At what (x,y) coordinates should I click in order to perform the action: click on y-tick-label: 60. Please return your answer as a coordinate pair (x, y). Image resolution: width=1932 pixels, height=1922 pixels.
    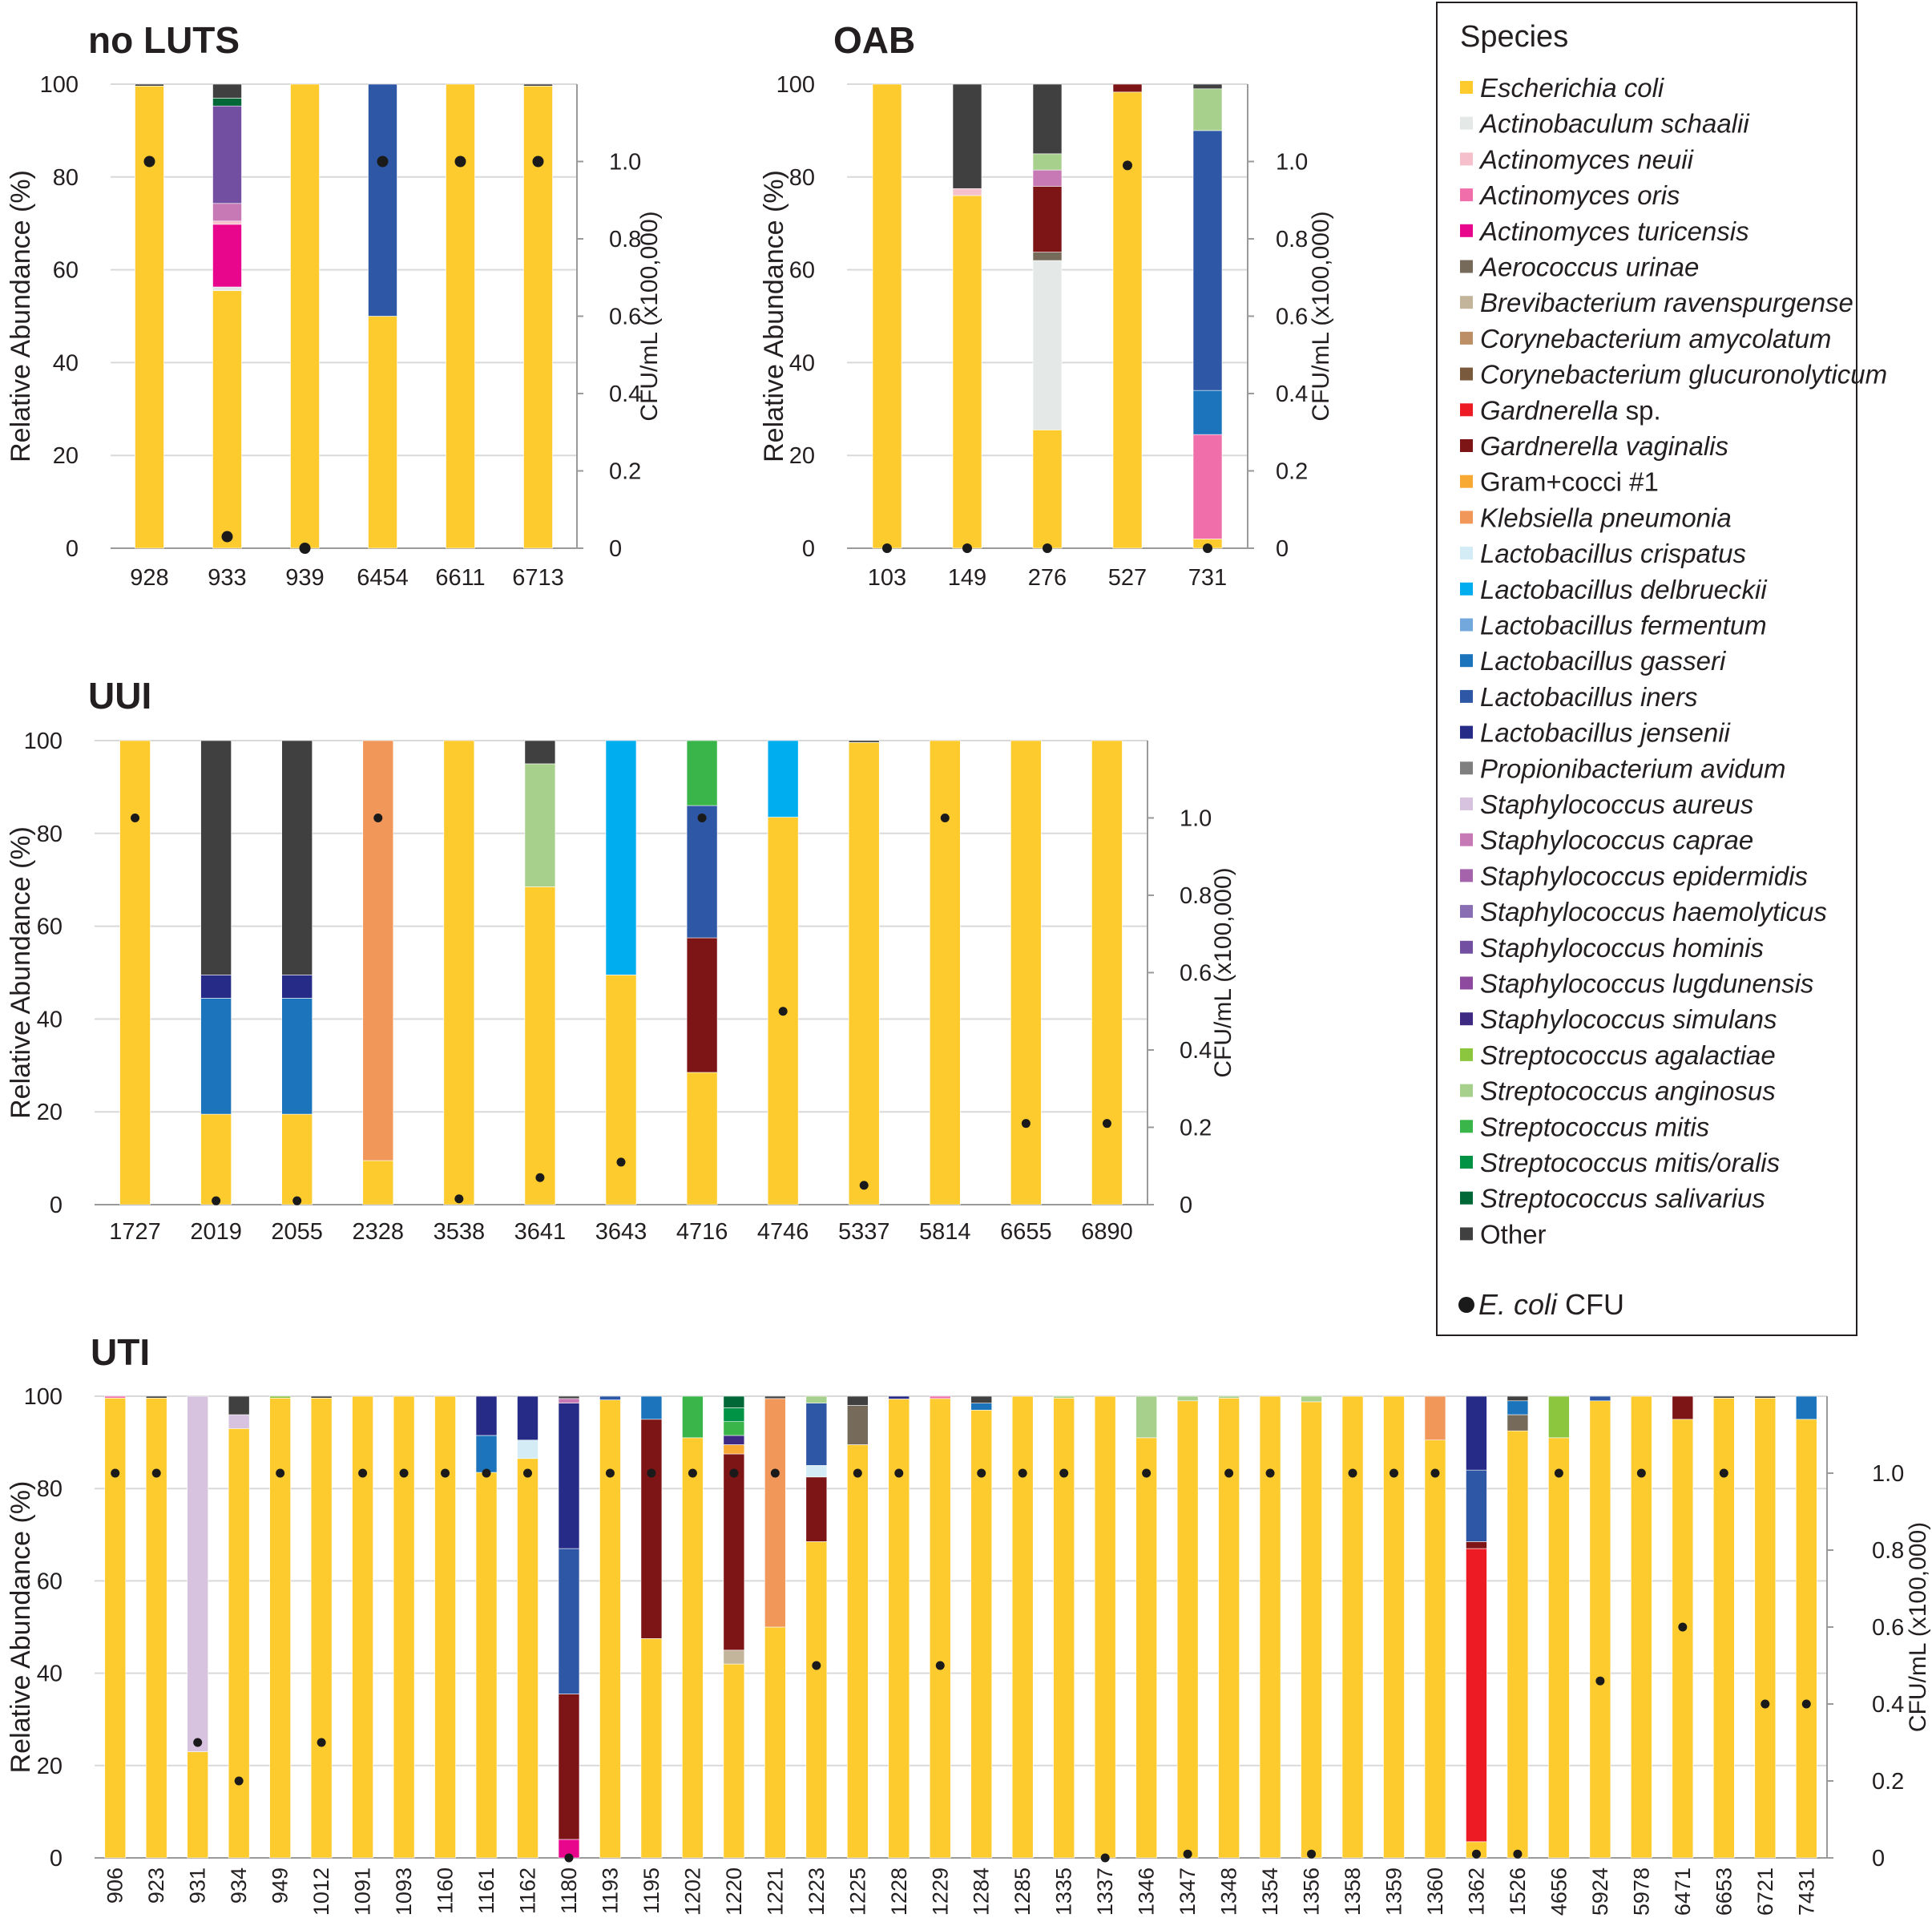
    Looking at the image, I should click on (66, 271).